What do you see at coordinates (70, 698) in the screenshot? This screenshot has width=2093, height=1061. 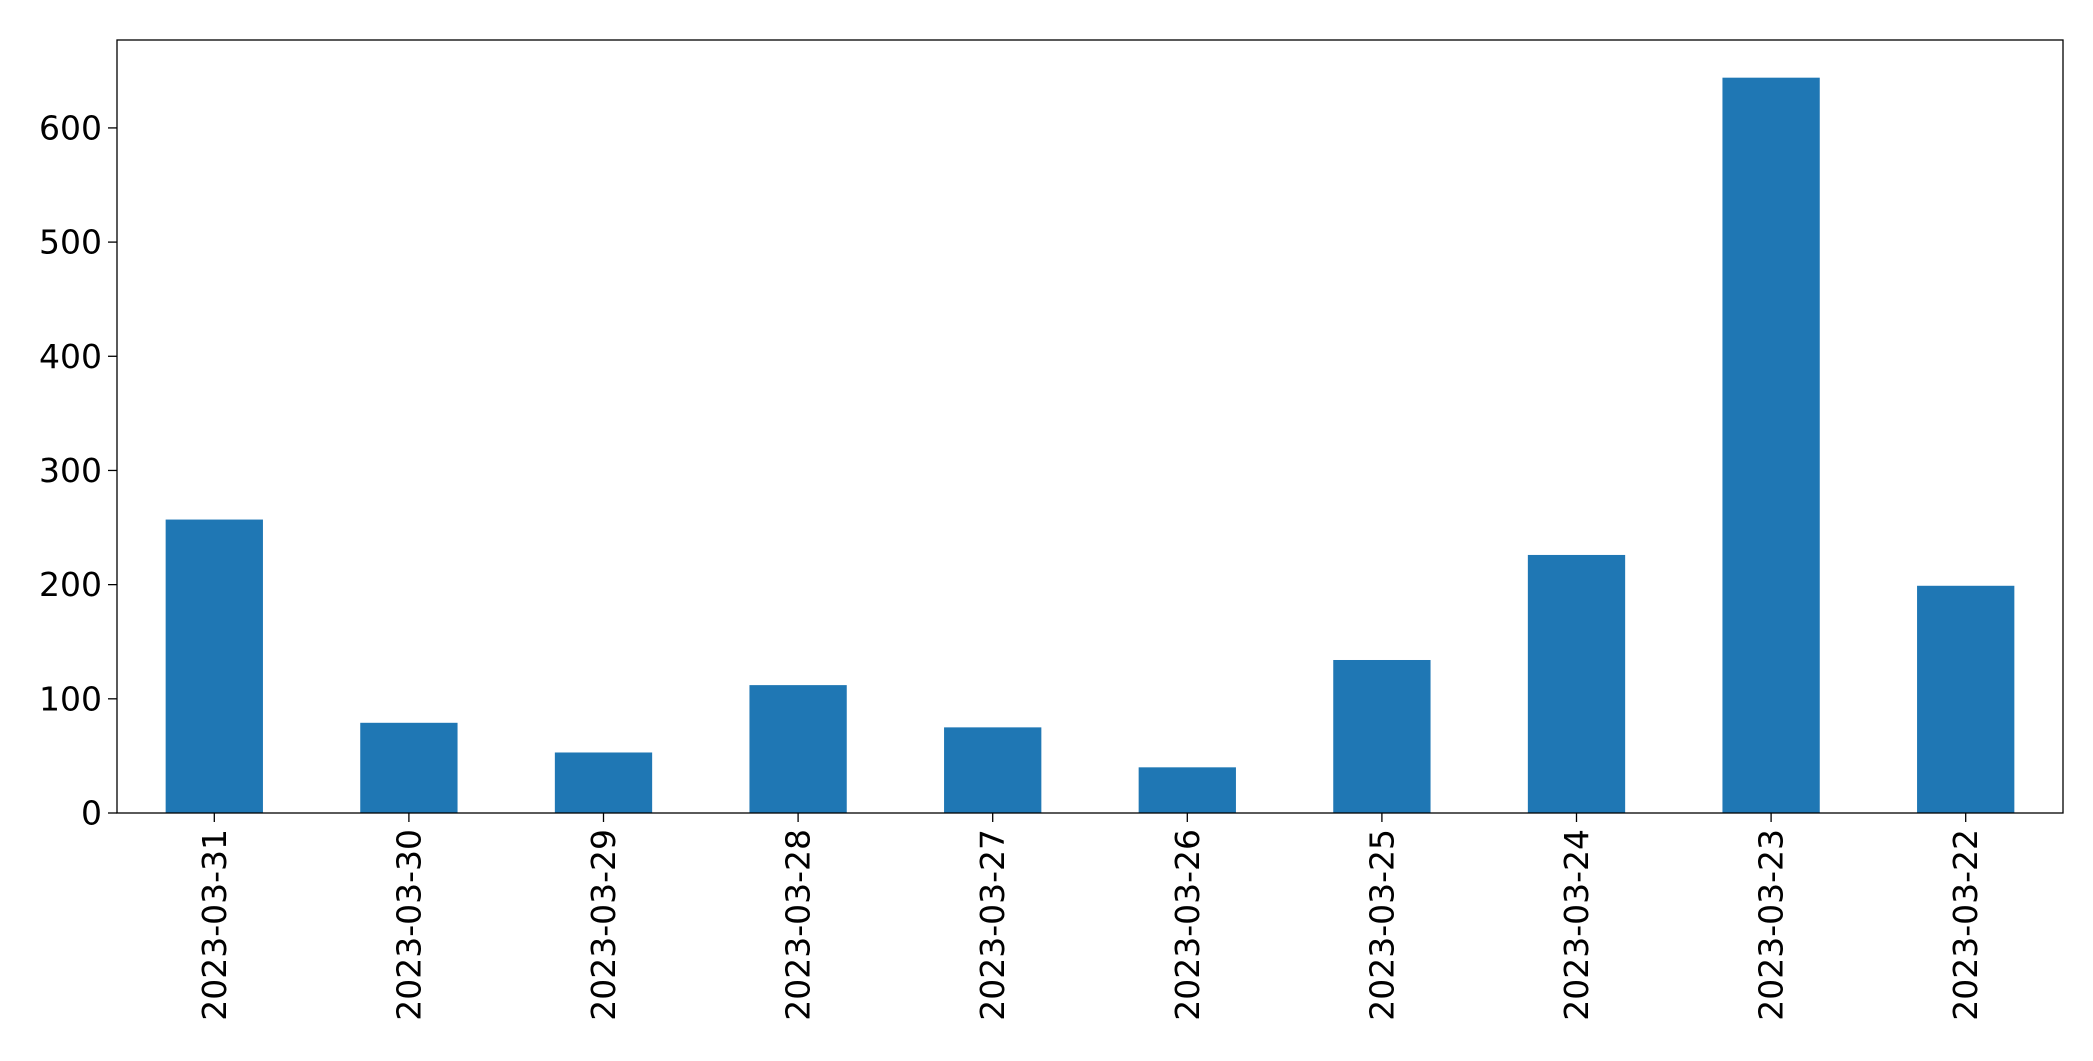 I see `y-tick-label: 100` at bounding box center [70, 698].